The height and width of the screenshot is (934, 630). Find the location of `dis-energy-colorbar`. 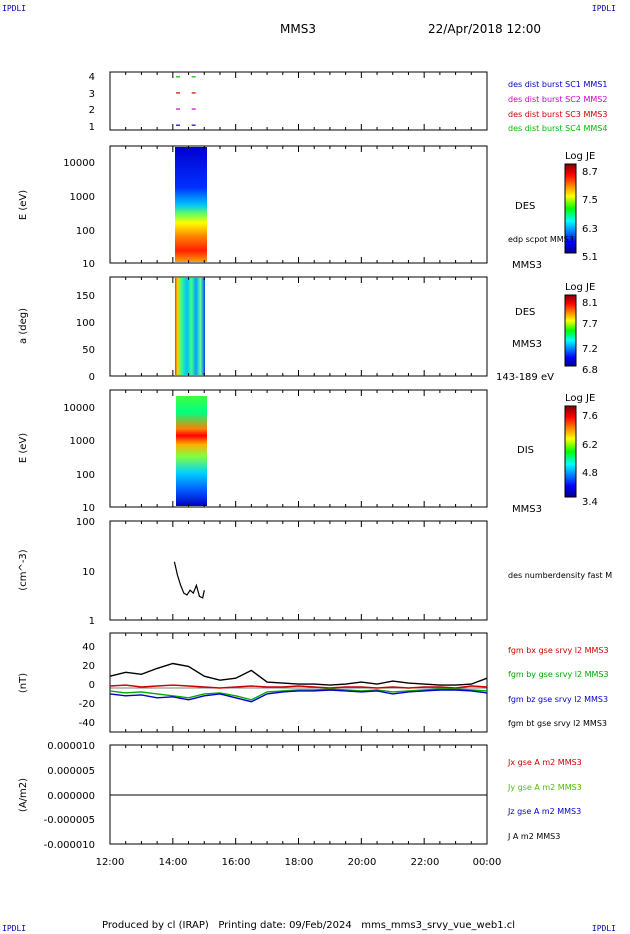

dis-energy-colorbar is located at coordinates (570, 451).